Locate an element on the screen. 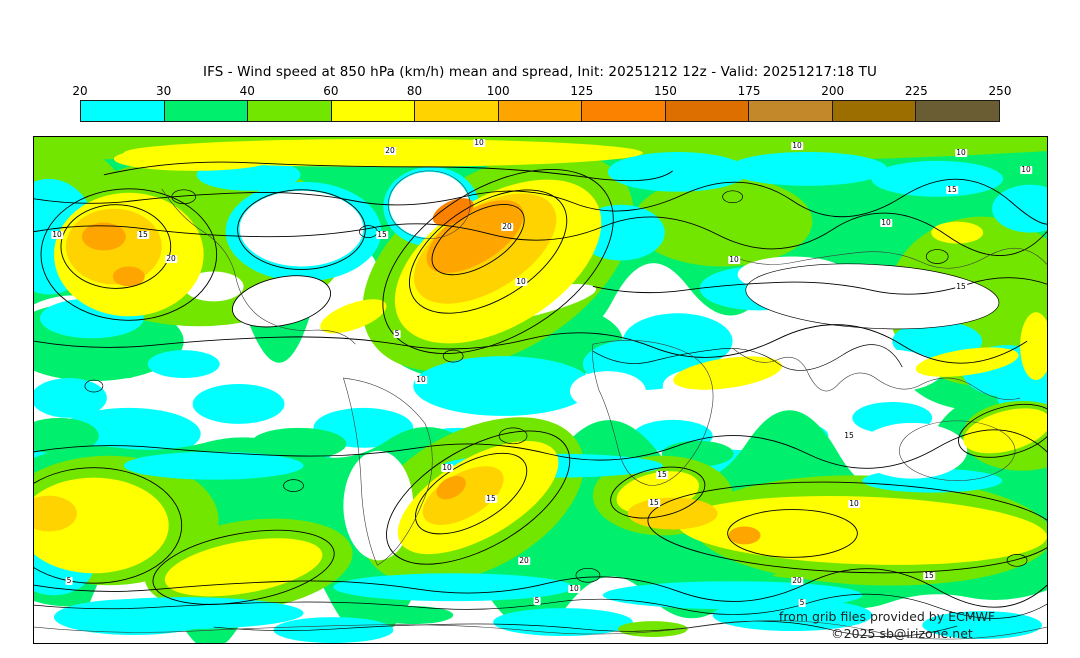  legend-tick: 225 is located at coordinates (916, 91).